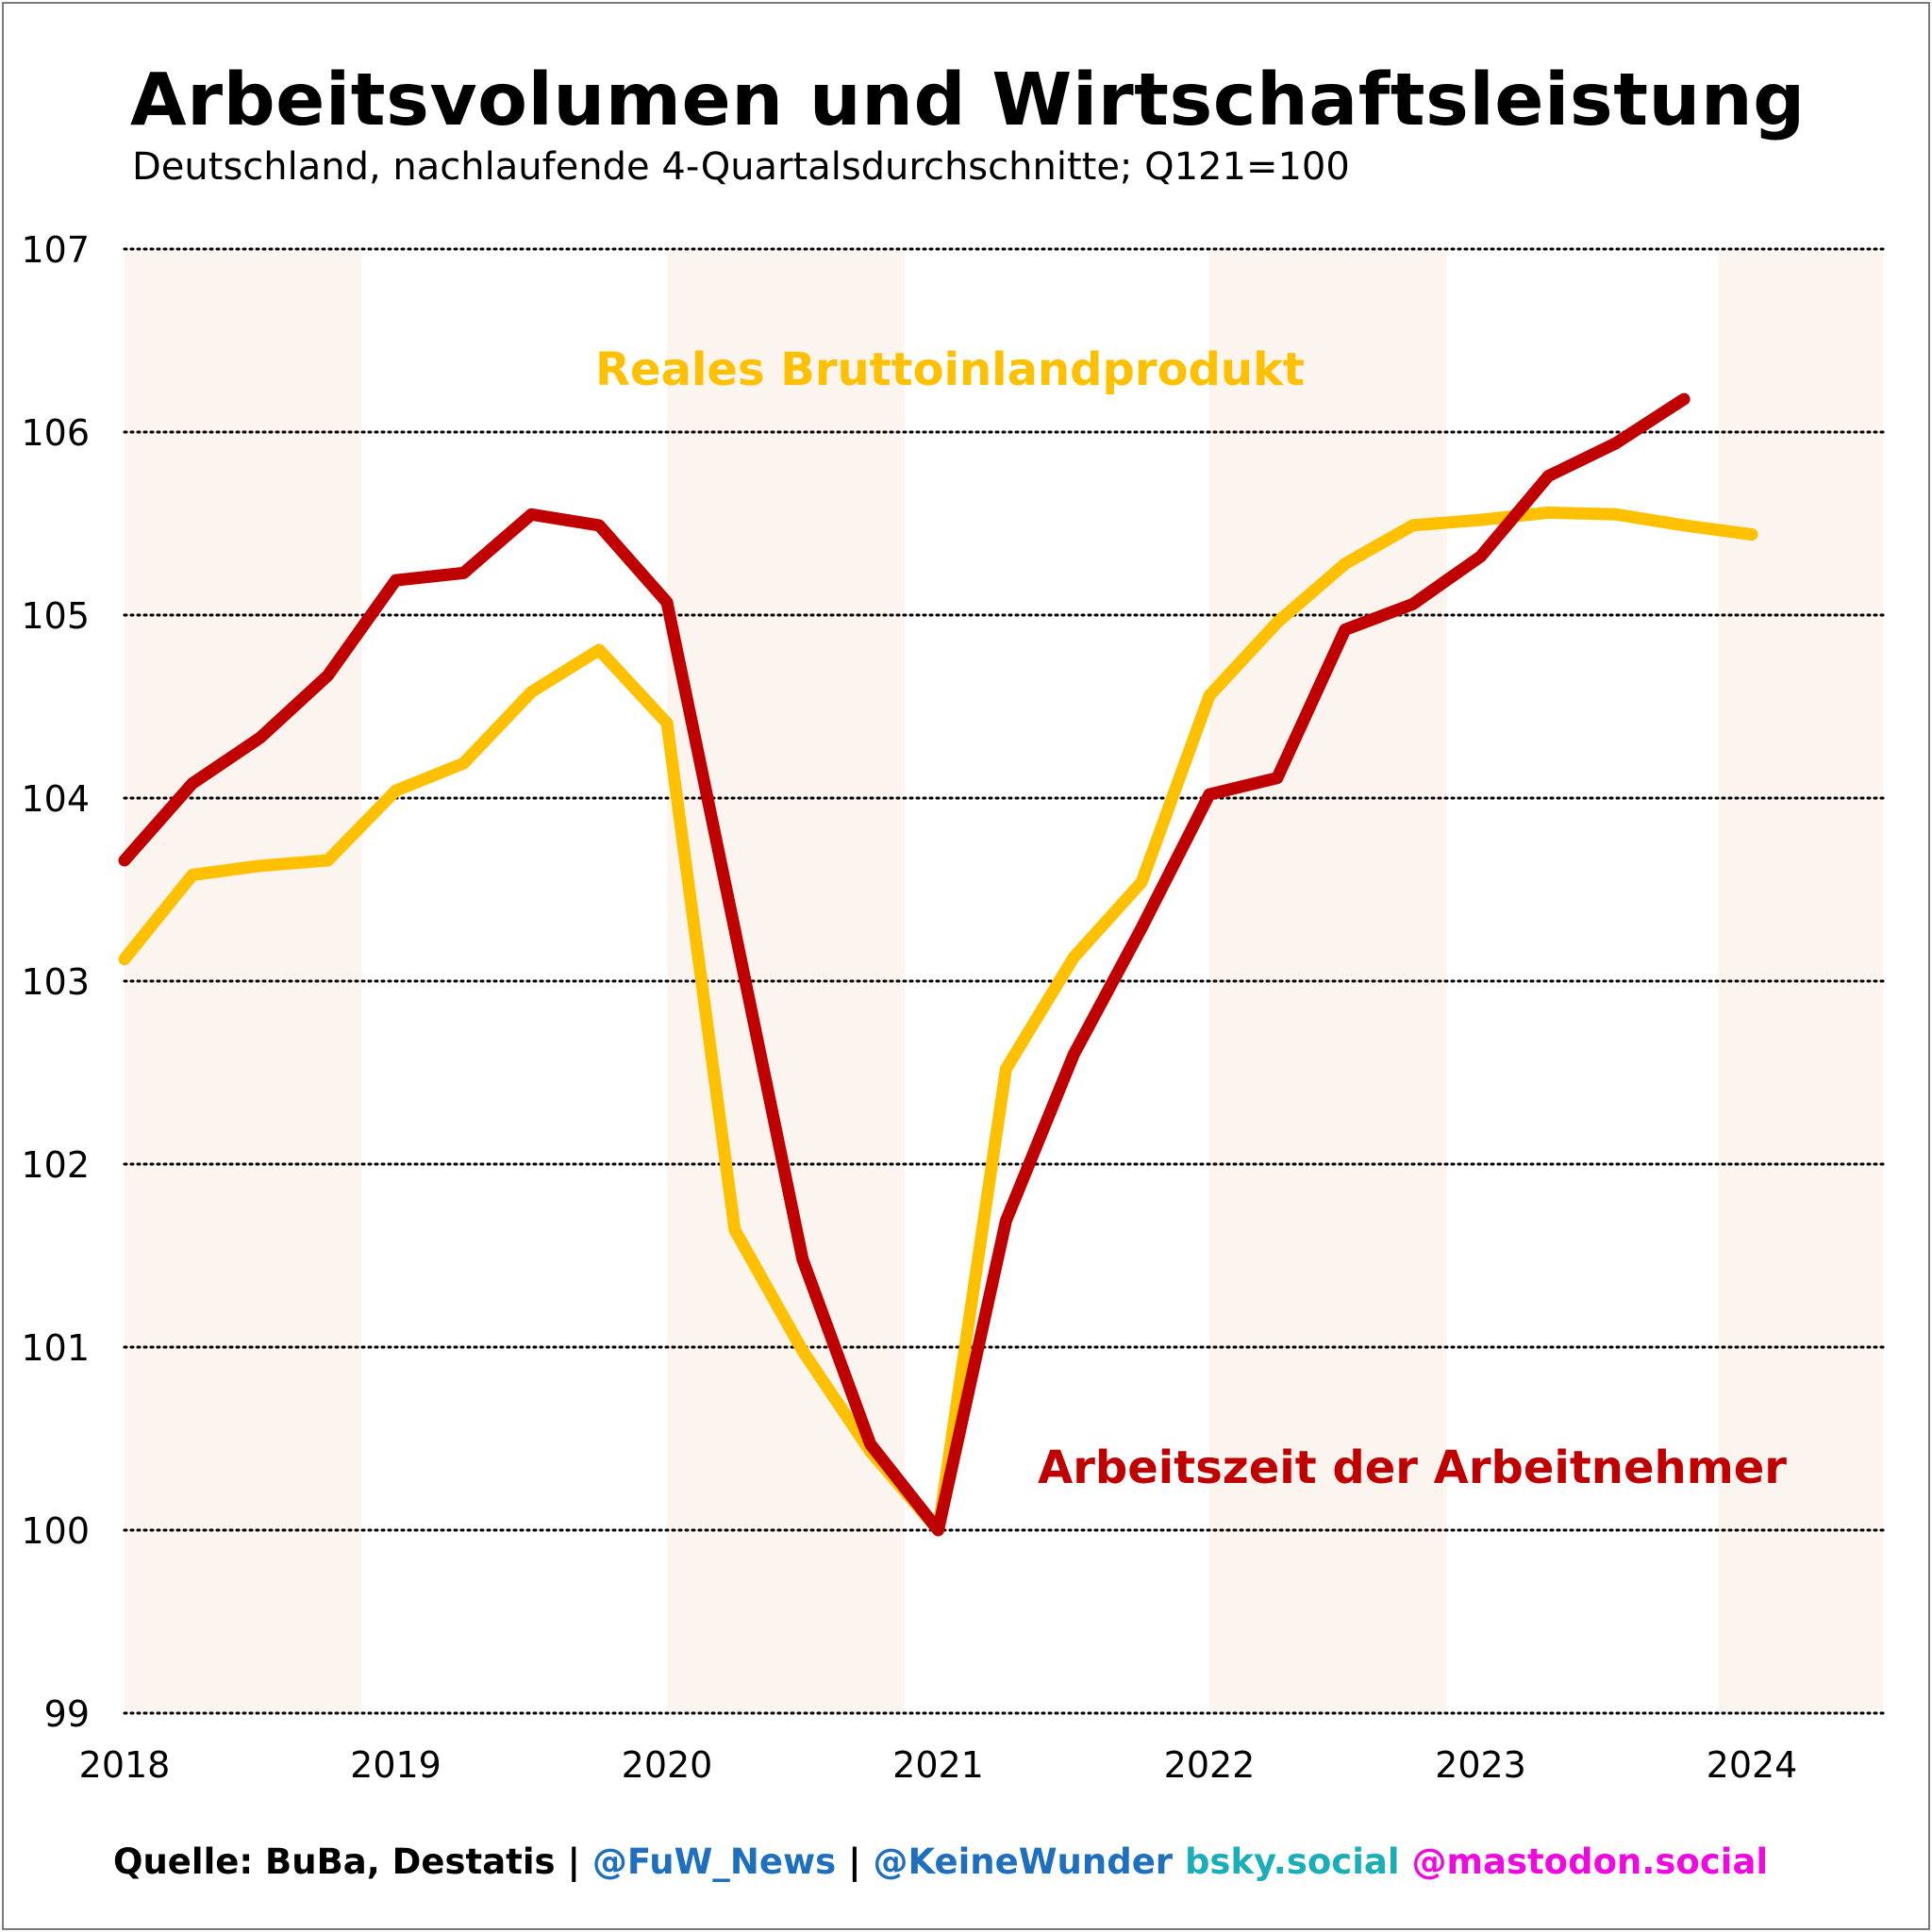 This screenshot has width=1932, height=1932. What do you see at coordinates (1292, 1861) in the screenshot?
I see `footer-bsky: bsky.social` at bounding box center [1292, 1861].